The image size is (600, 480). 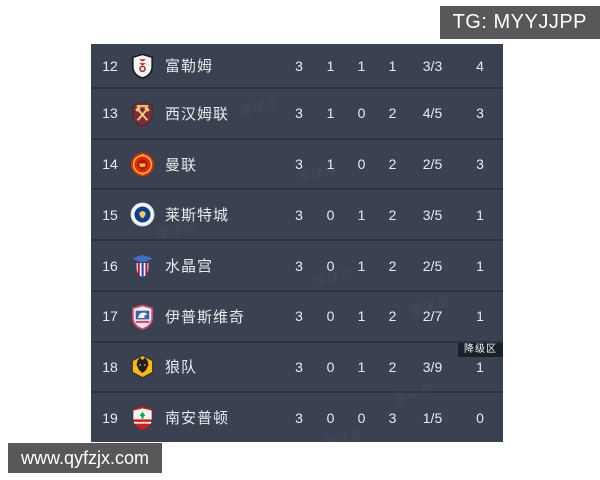 What do you see at coordinates (205, 317) in the screenshot?
I see `team-name: 伊普斯维奇` at bounding box center [205, 317].